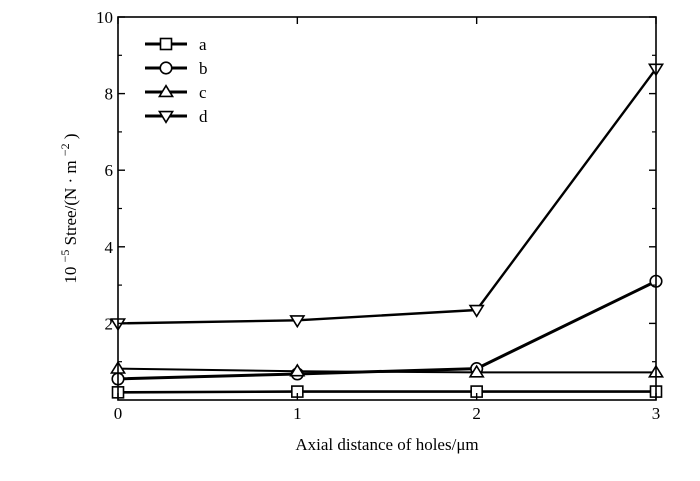 The width and height of the screenshot is (700, 481). What do you see at coordinates (476, 413) in the screenshot?
I see `x-tick-label: 2` at bounding box center [476, 413].